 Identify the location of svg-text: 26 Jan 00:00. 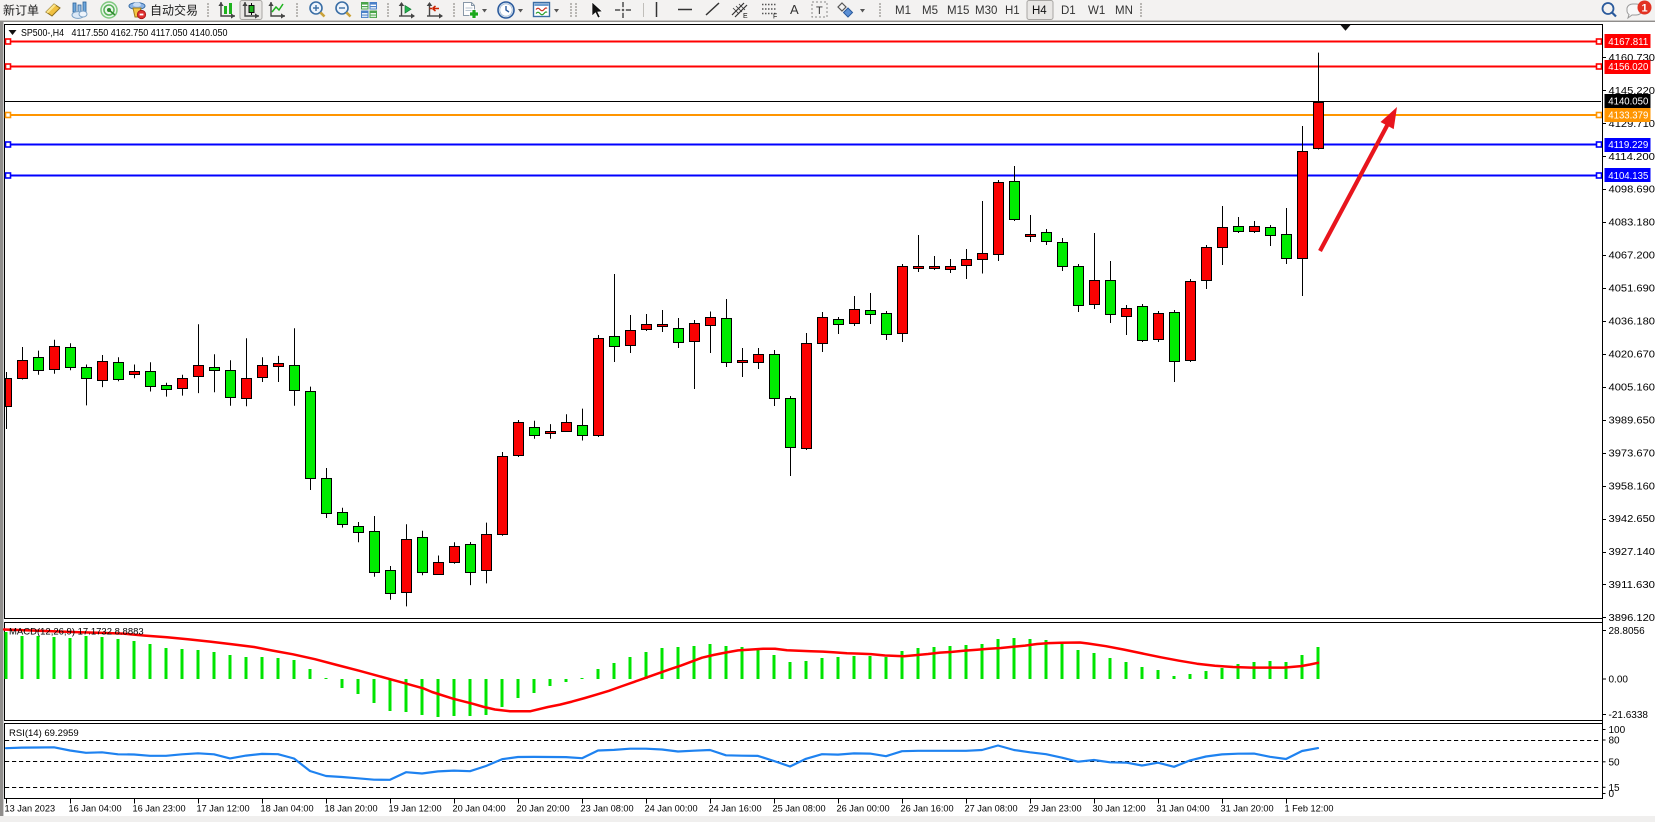
(863, 809).